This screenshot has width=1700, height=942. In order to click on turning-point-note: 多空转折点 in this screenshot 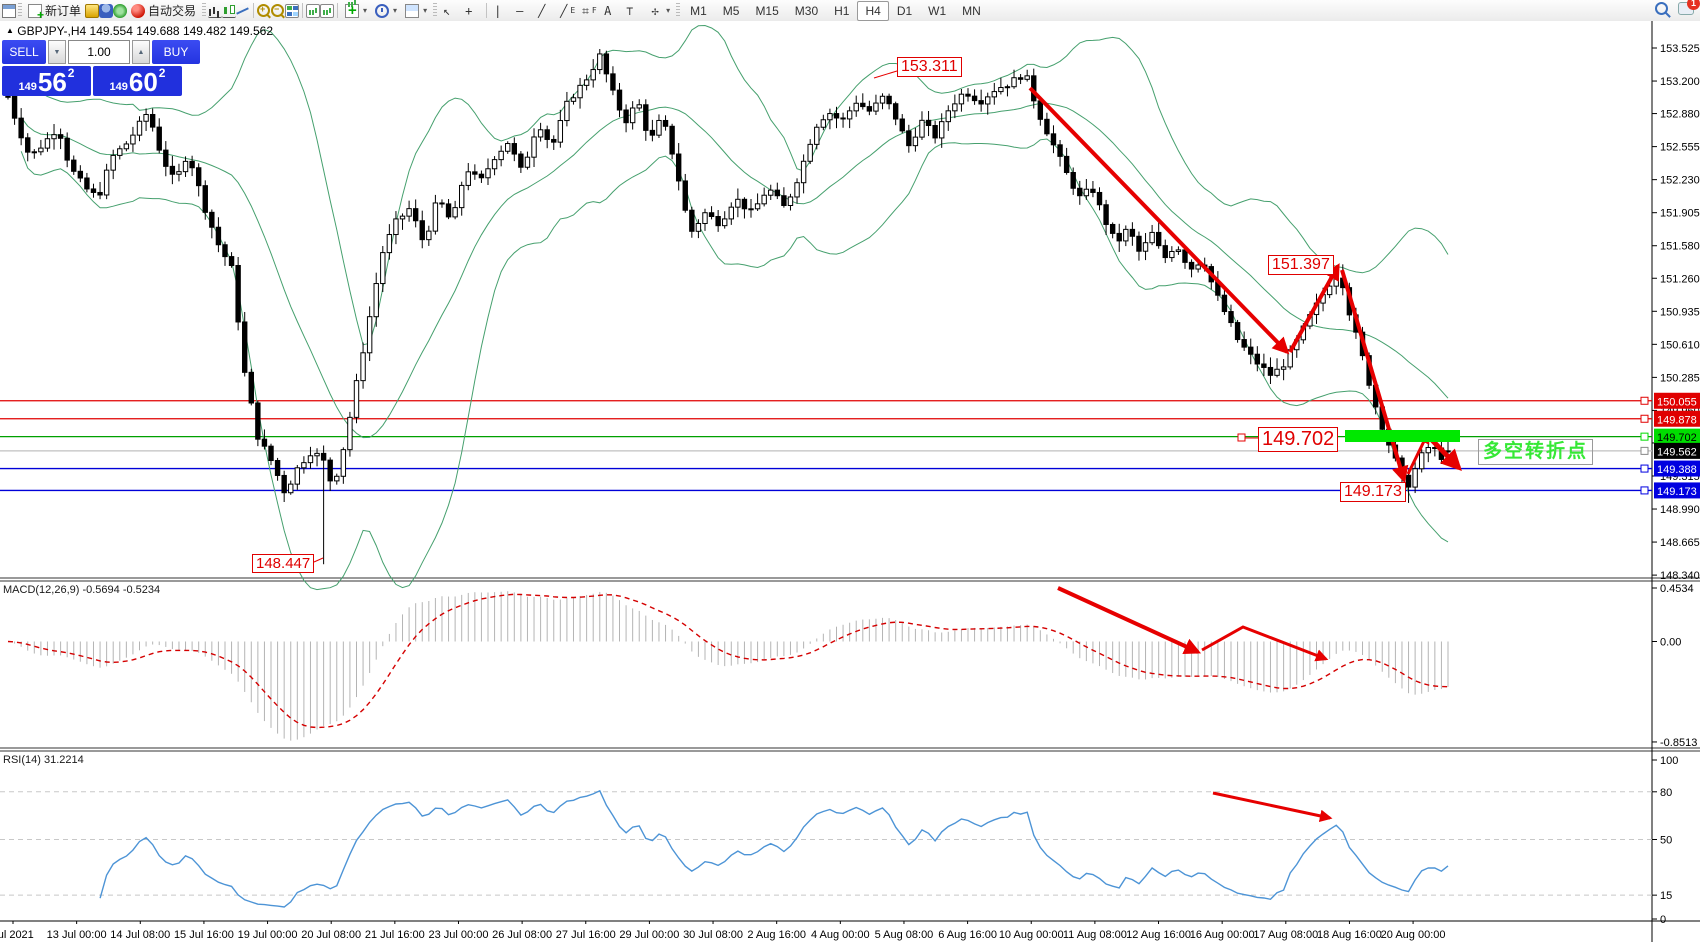, I will do `click(1536, 452)`.